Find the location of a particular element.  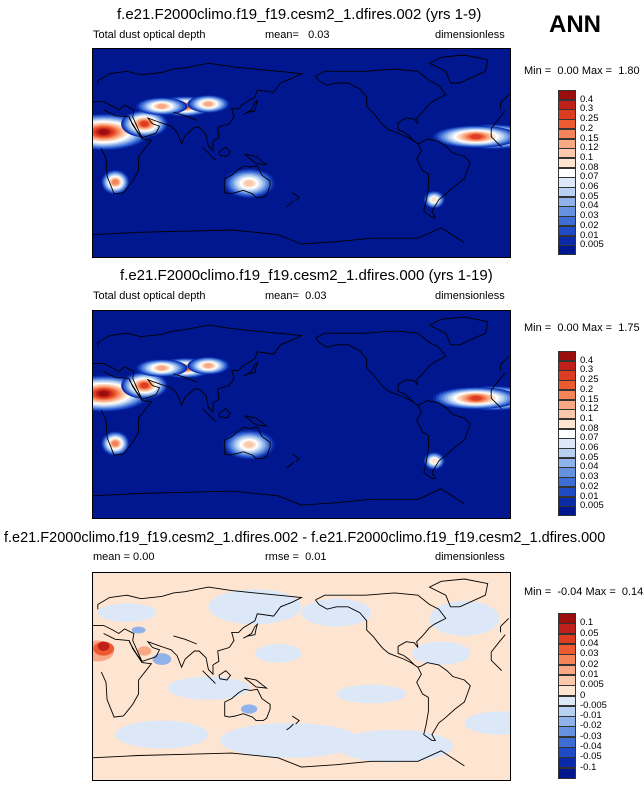

panel-3-min-label: Min = is located at coordinates (538, 592).